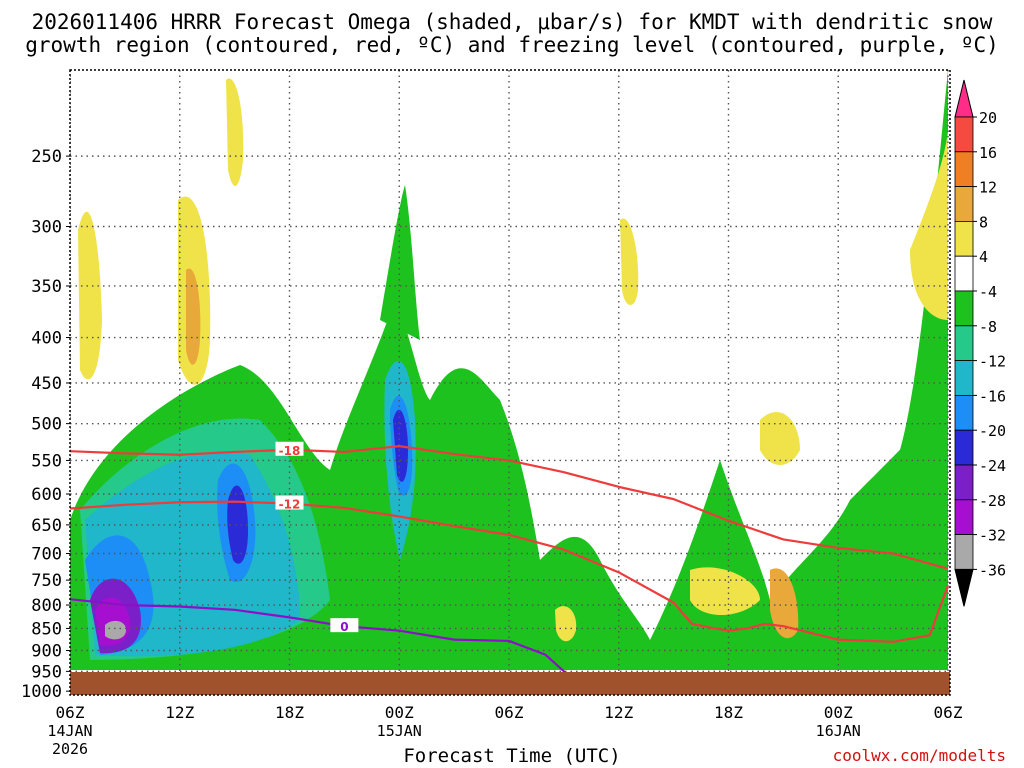  I want to click on colorbar-top-arrow, so click(964, 98).